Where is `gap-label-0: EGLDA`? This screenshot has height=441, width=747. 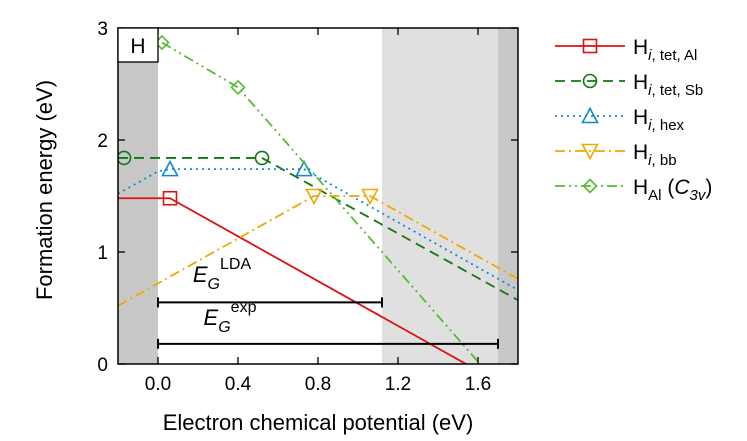 gap-label-0: EGLDA is located at coordinates (222, 274).